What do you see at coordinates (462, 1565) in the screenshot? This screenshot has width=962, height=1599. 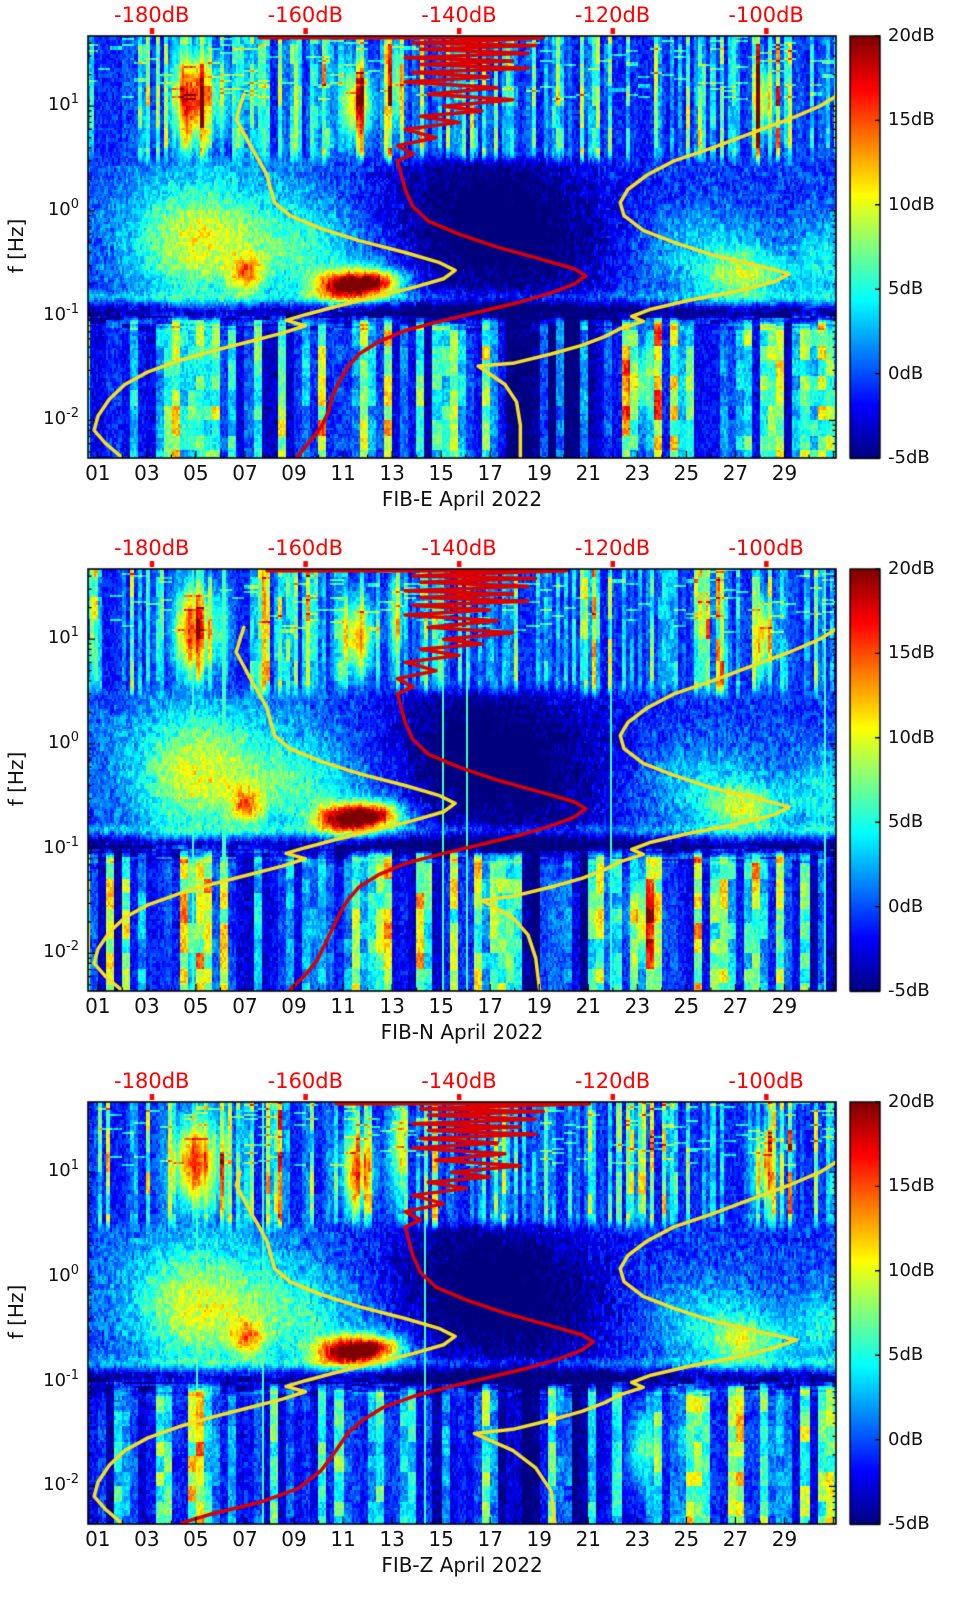 I see `x-axis-title: FIB-Z April 2022` at bounding box center [462, 1565].